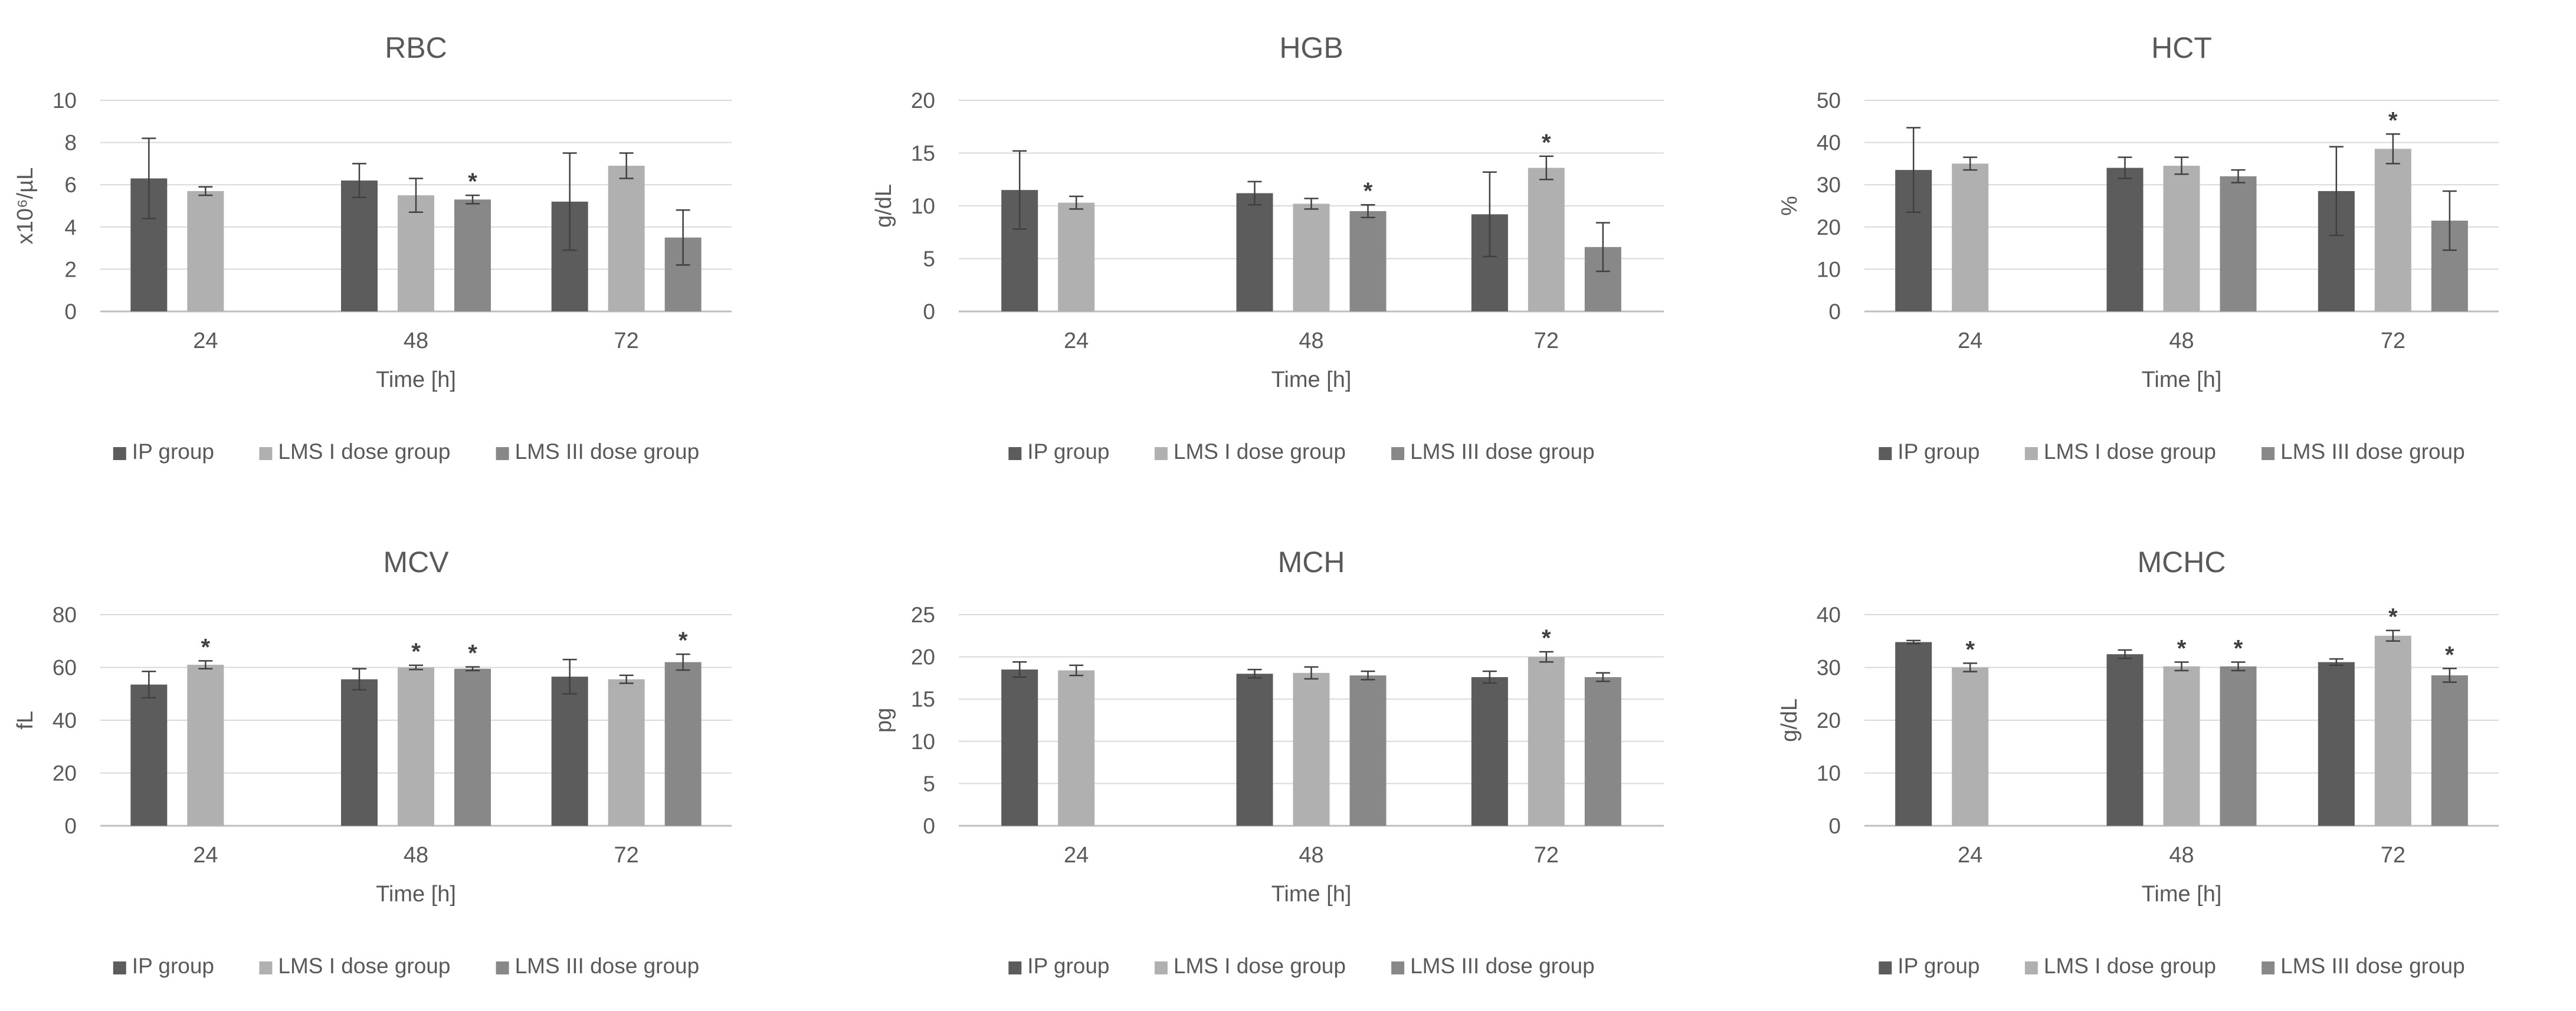 This screenshot has width=2576, height=1011. I want to click on y-tick-label: 2, so click(70, 269).